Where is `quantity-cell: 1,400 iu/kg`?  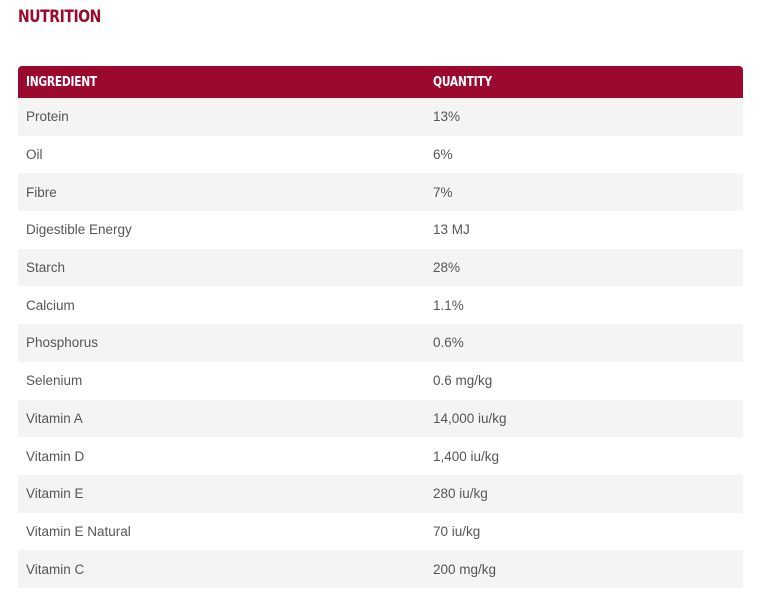
quantity-cell: 1,400 iu/kg is located at coordinates (466, 456).